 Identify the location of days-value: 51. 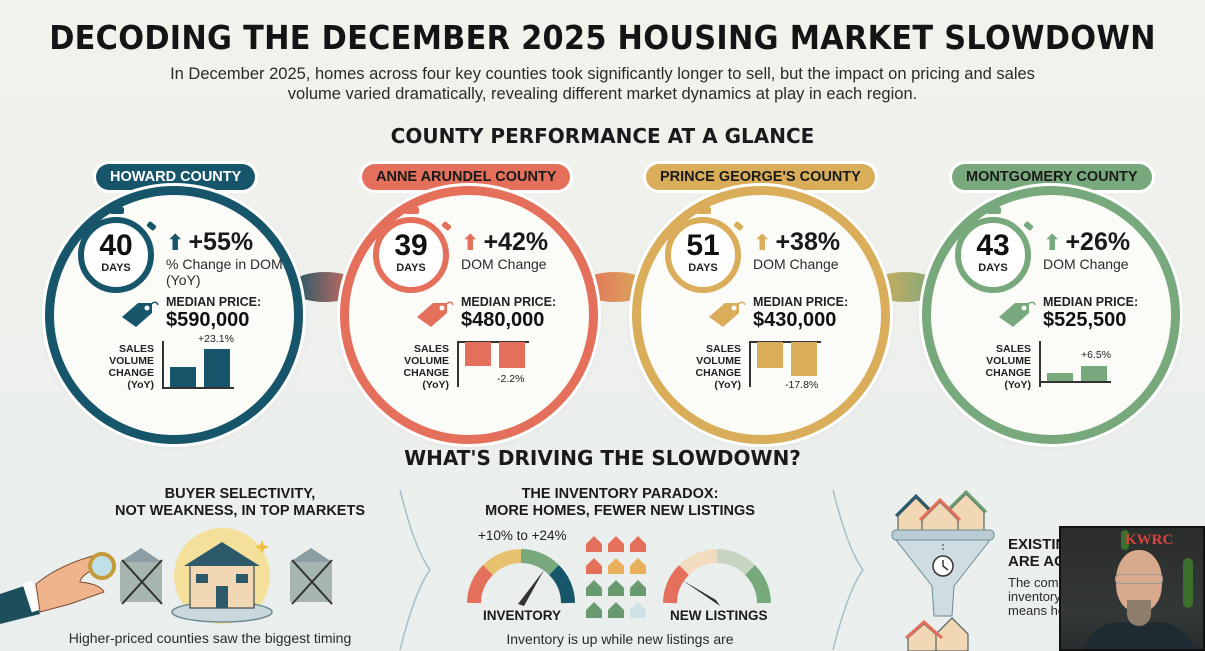
(703, 245).